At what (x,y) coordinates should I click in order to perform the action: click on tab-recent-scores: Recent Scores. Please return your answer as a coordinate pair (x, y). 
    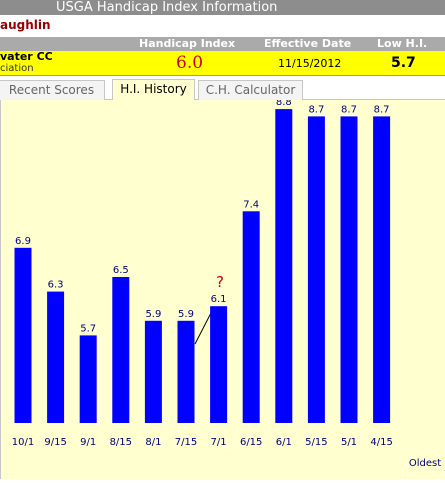
    Looking at the image, I should click on (52, 90).